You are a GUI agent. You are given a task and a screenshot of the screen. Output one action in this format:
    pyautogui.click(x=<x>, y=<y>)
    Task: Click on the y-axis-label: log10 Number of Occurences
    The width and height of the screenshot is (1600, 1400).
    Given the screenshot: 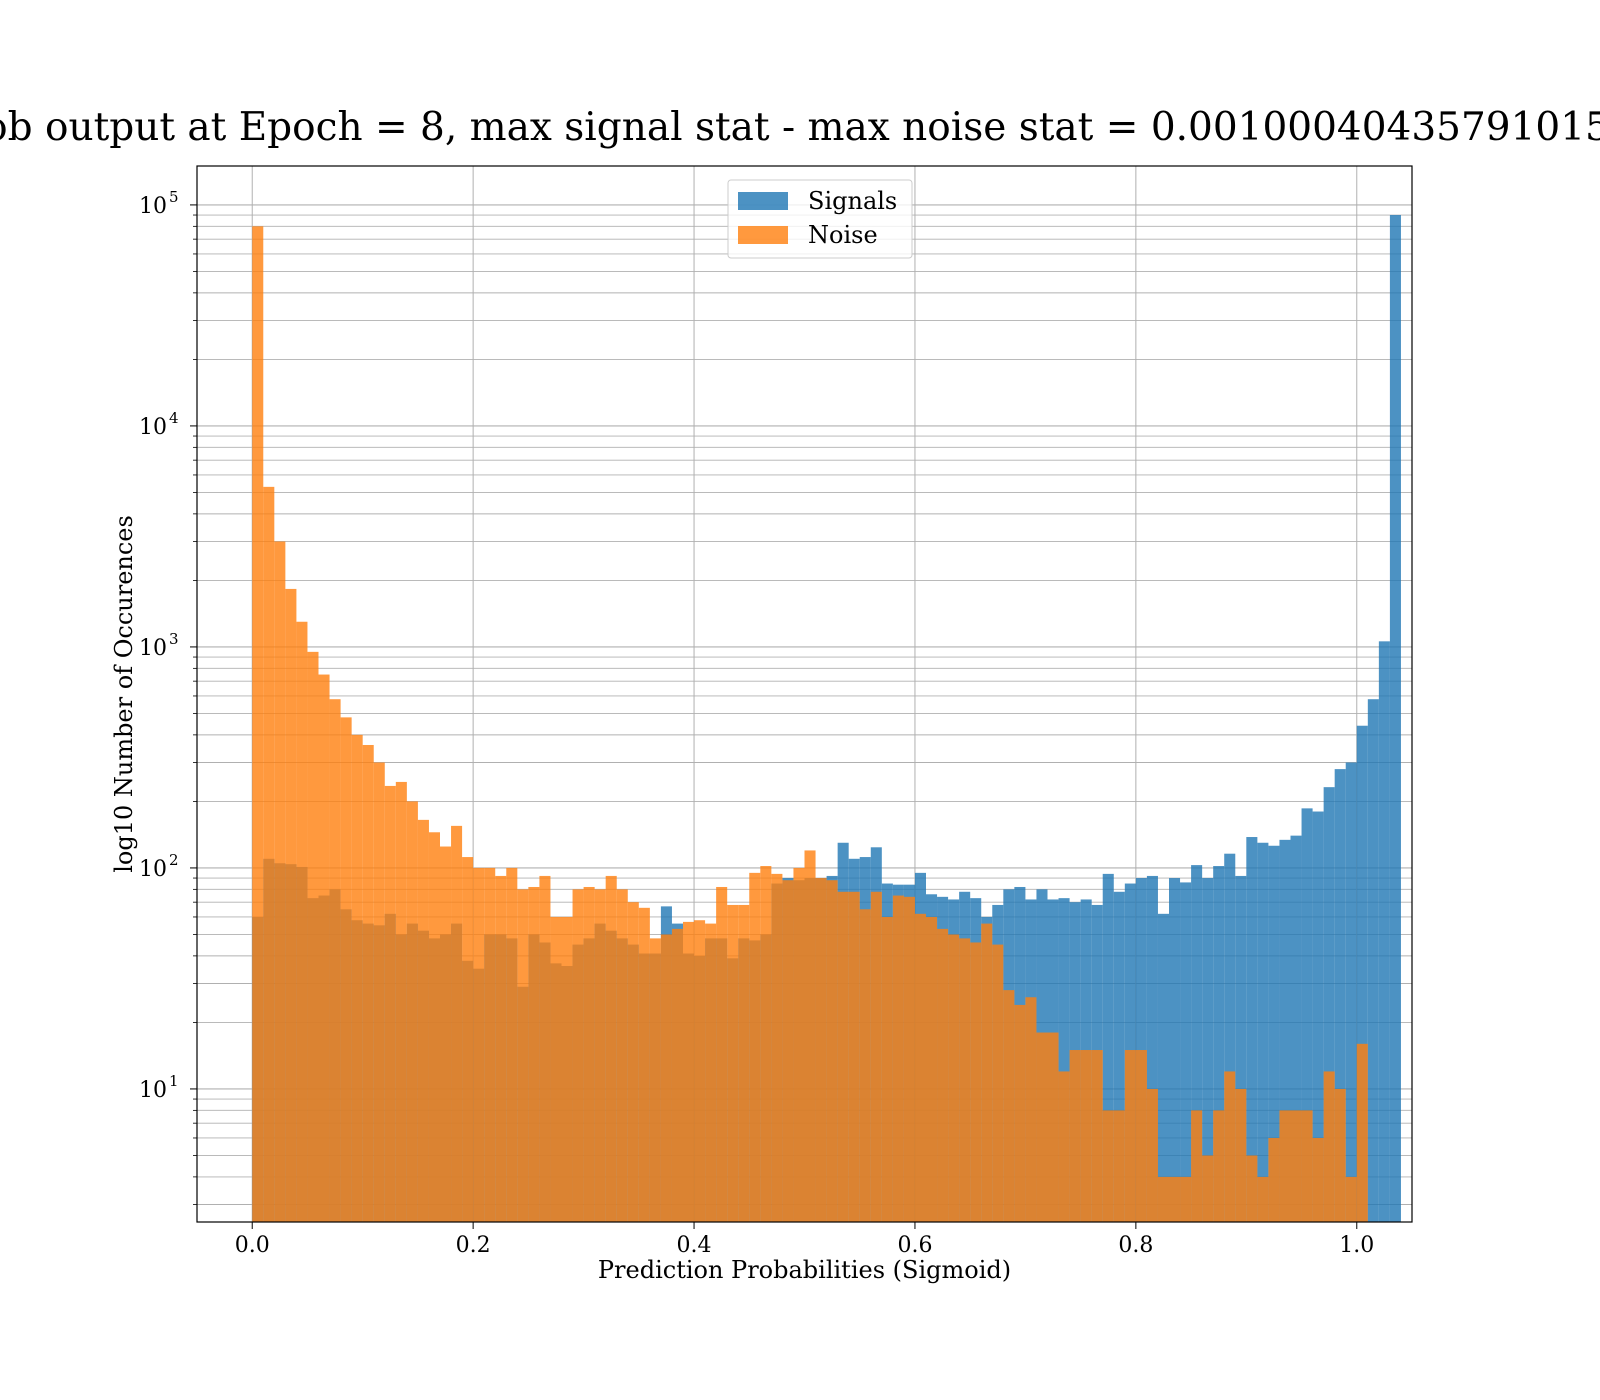 What is the action you would take?
    pyautogui.click(x=124, y=694)
    